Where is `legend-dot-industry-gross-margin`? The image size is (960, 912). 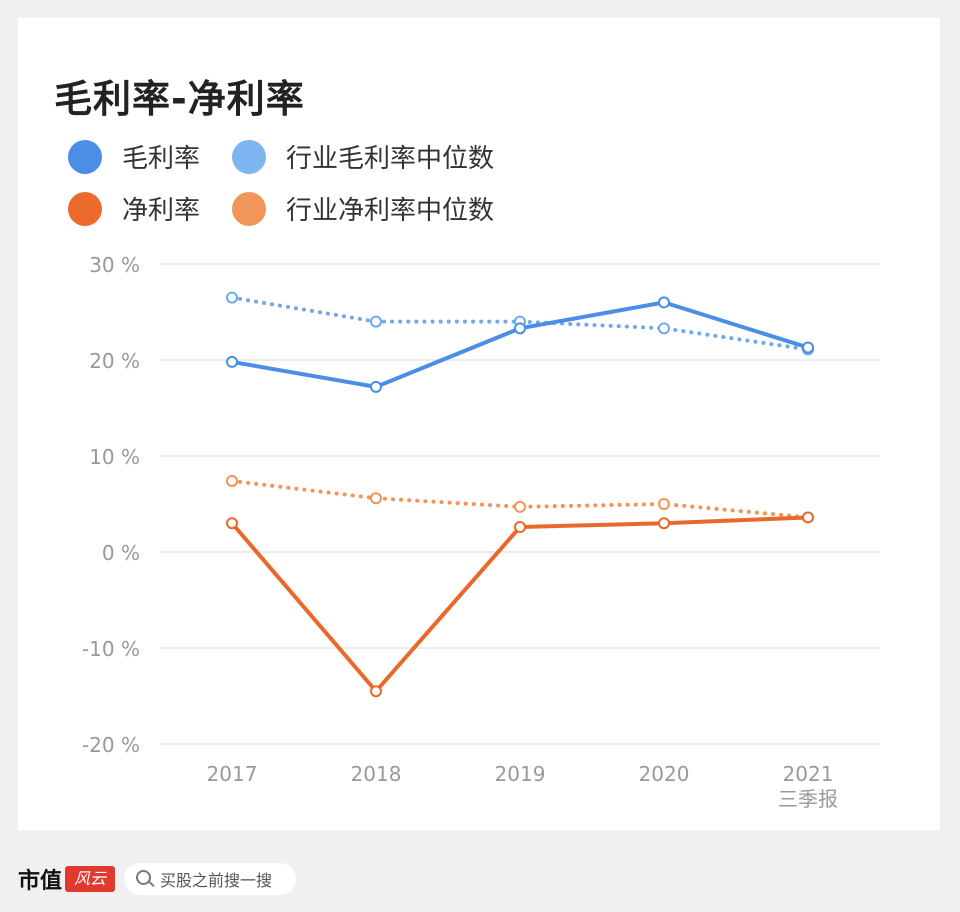
legend-dot-industry-gross-margin is located at coordinates (249, 156).